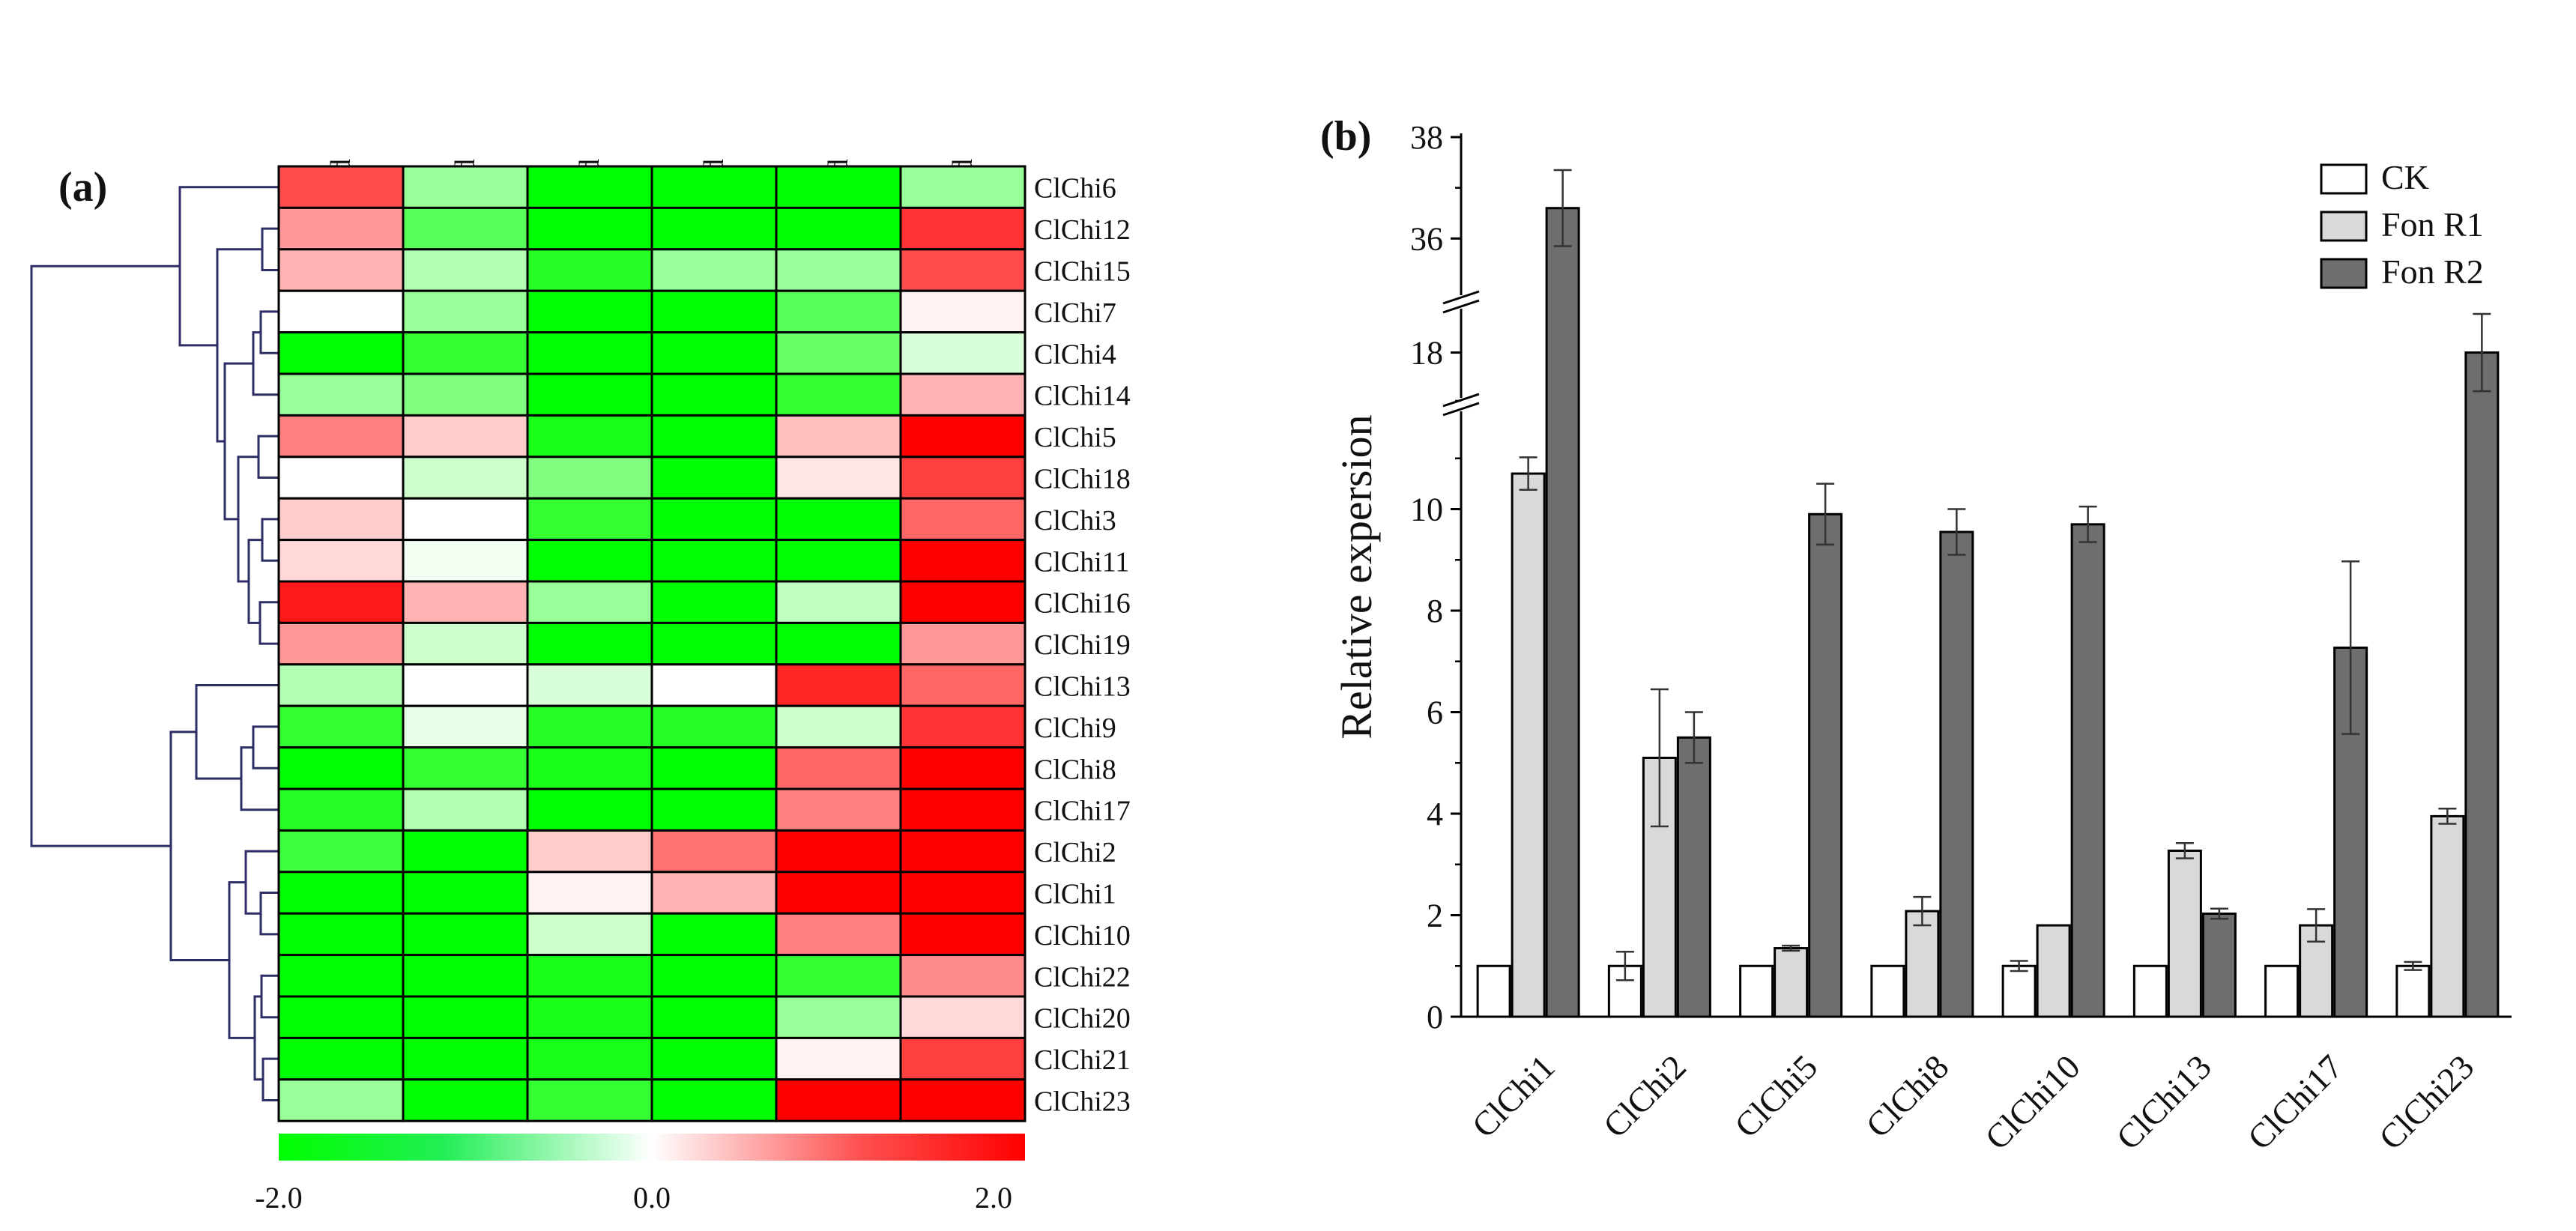 This screenshot has width=2576, height=1231. I want to click on x-tick-label: ClChi8, so click(1907, 1096).